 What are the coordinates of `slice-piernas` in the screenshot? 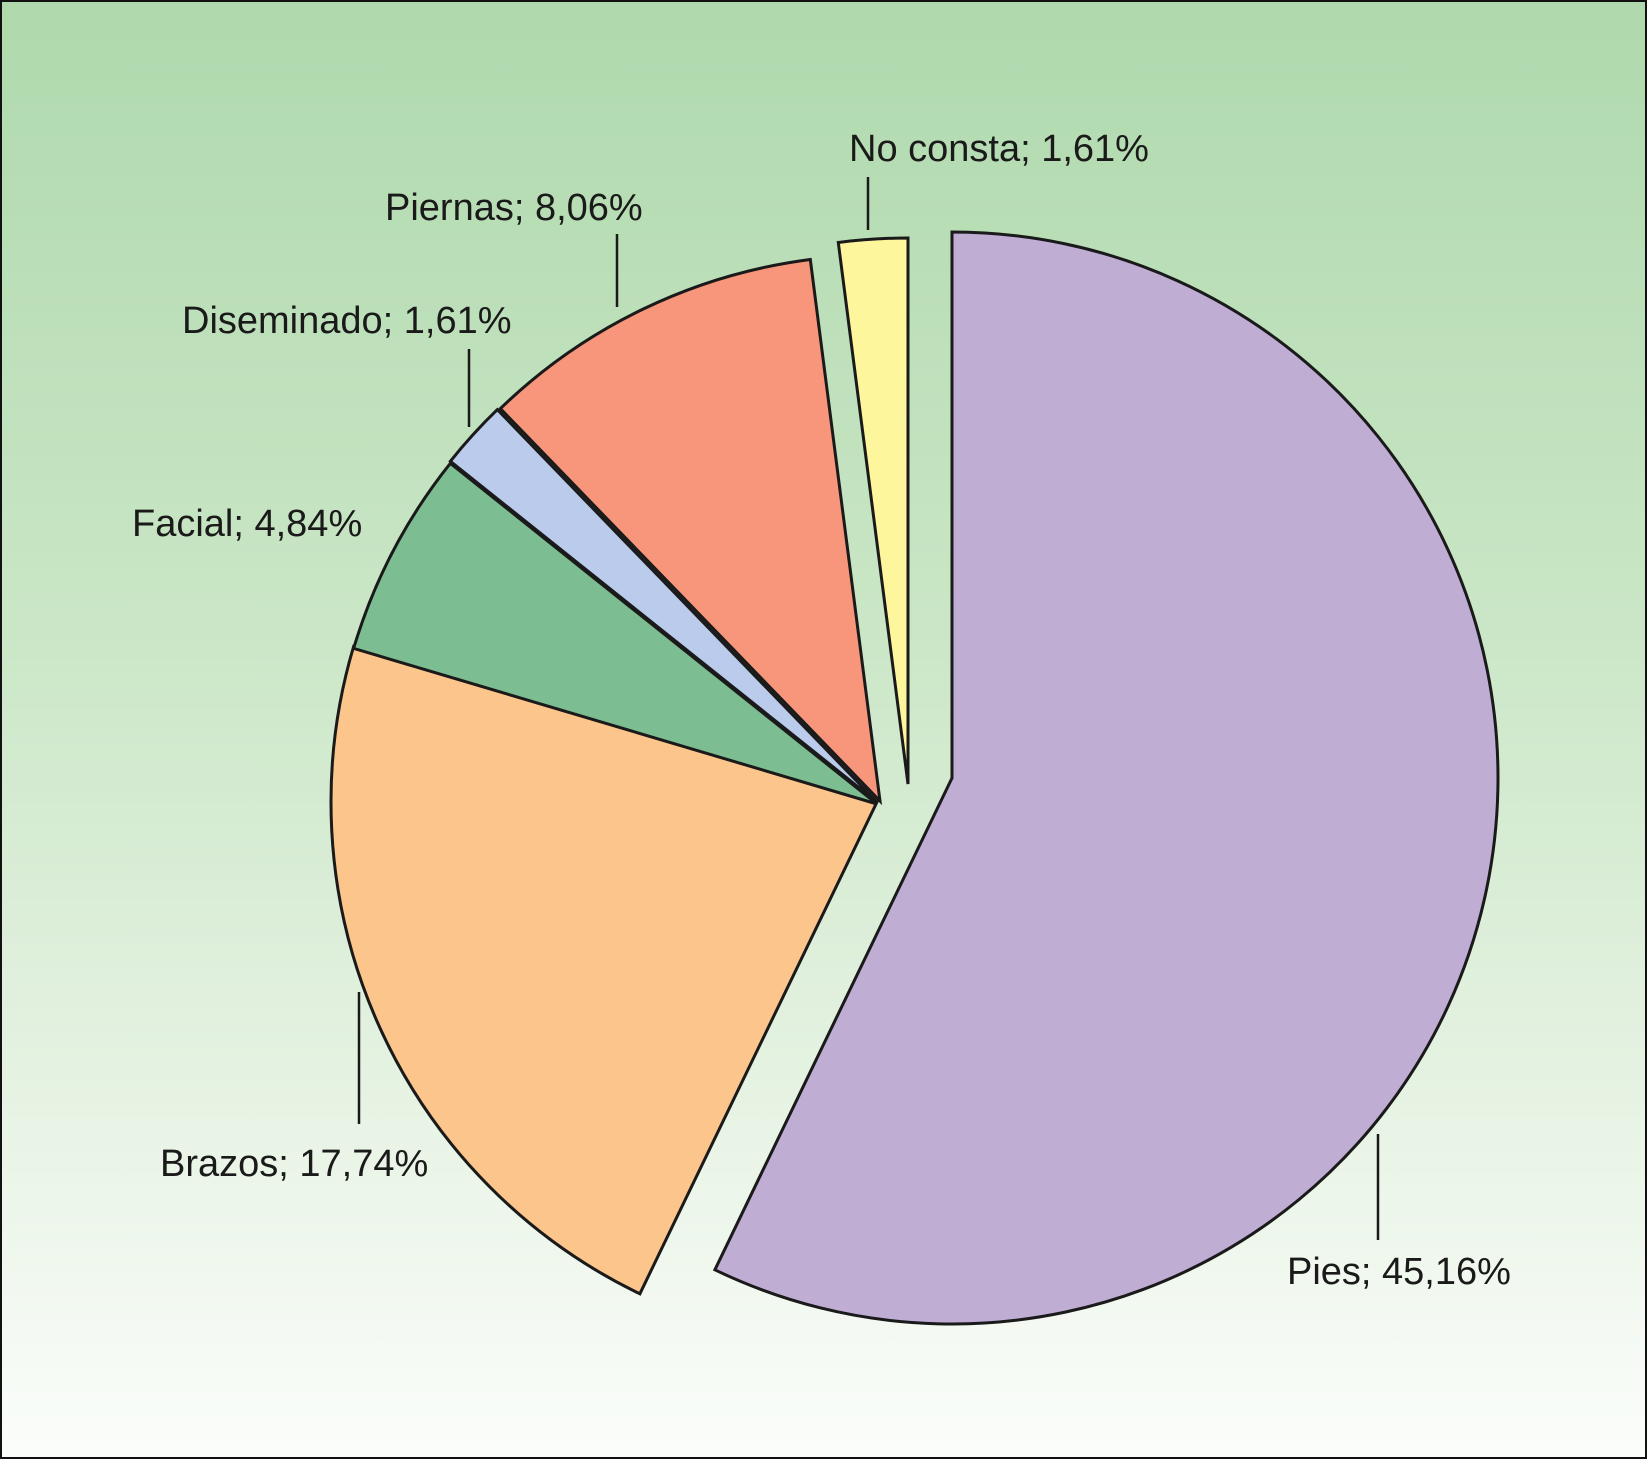 It's located at (690, 531).